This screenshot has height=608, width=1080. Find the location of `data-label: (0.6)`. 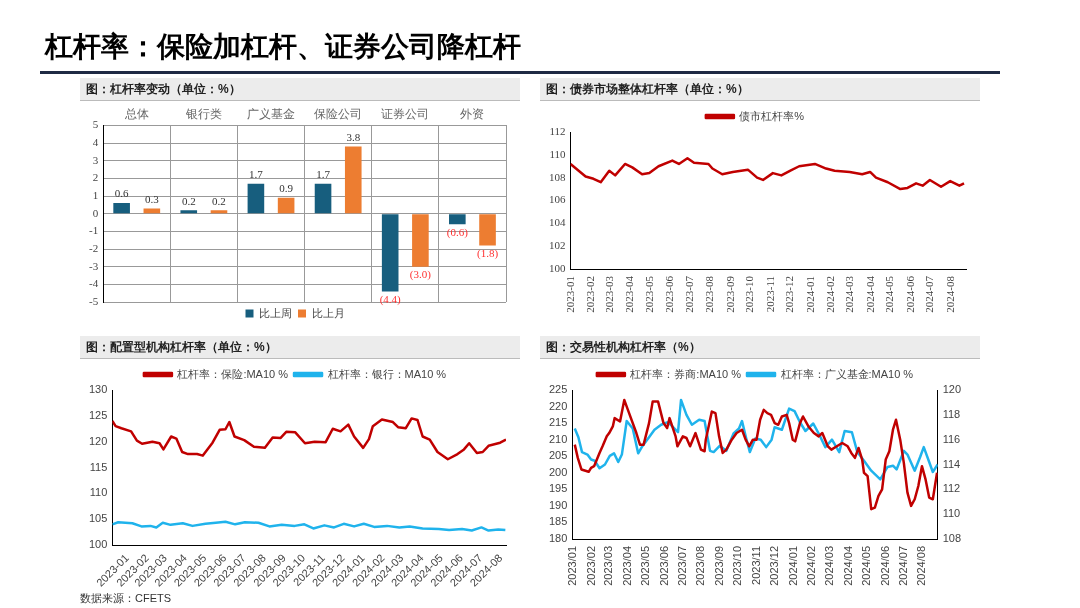

data-label: (0.6) is located at coordinates (457, 232).